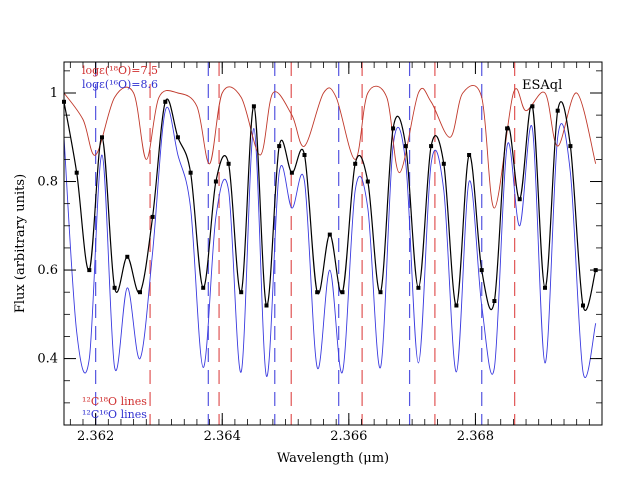 The height and width of the screenshot is (479, 640). What do you see at coordinates (47, 182) in the screenshot?
I see `y-tick-label-2: 0.8` at bounding box center [47, 182].